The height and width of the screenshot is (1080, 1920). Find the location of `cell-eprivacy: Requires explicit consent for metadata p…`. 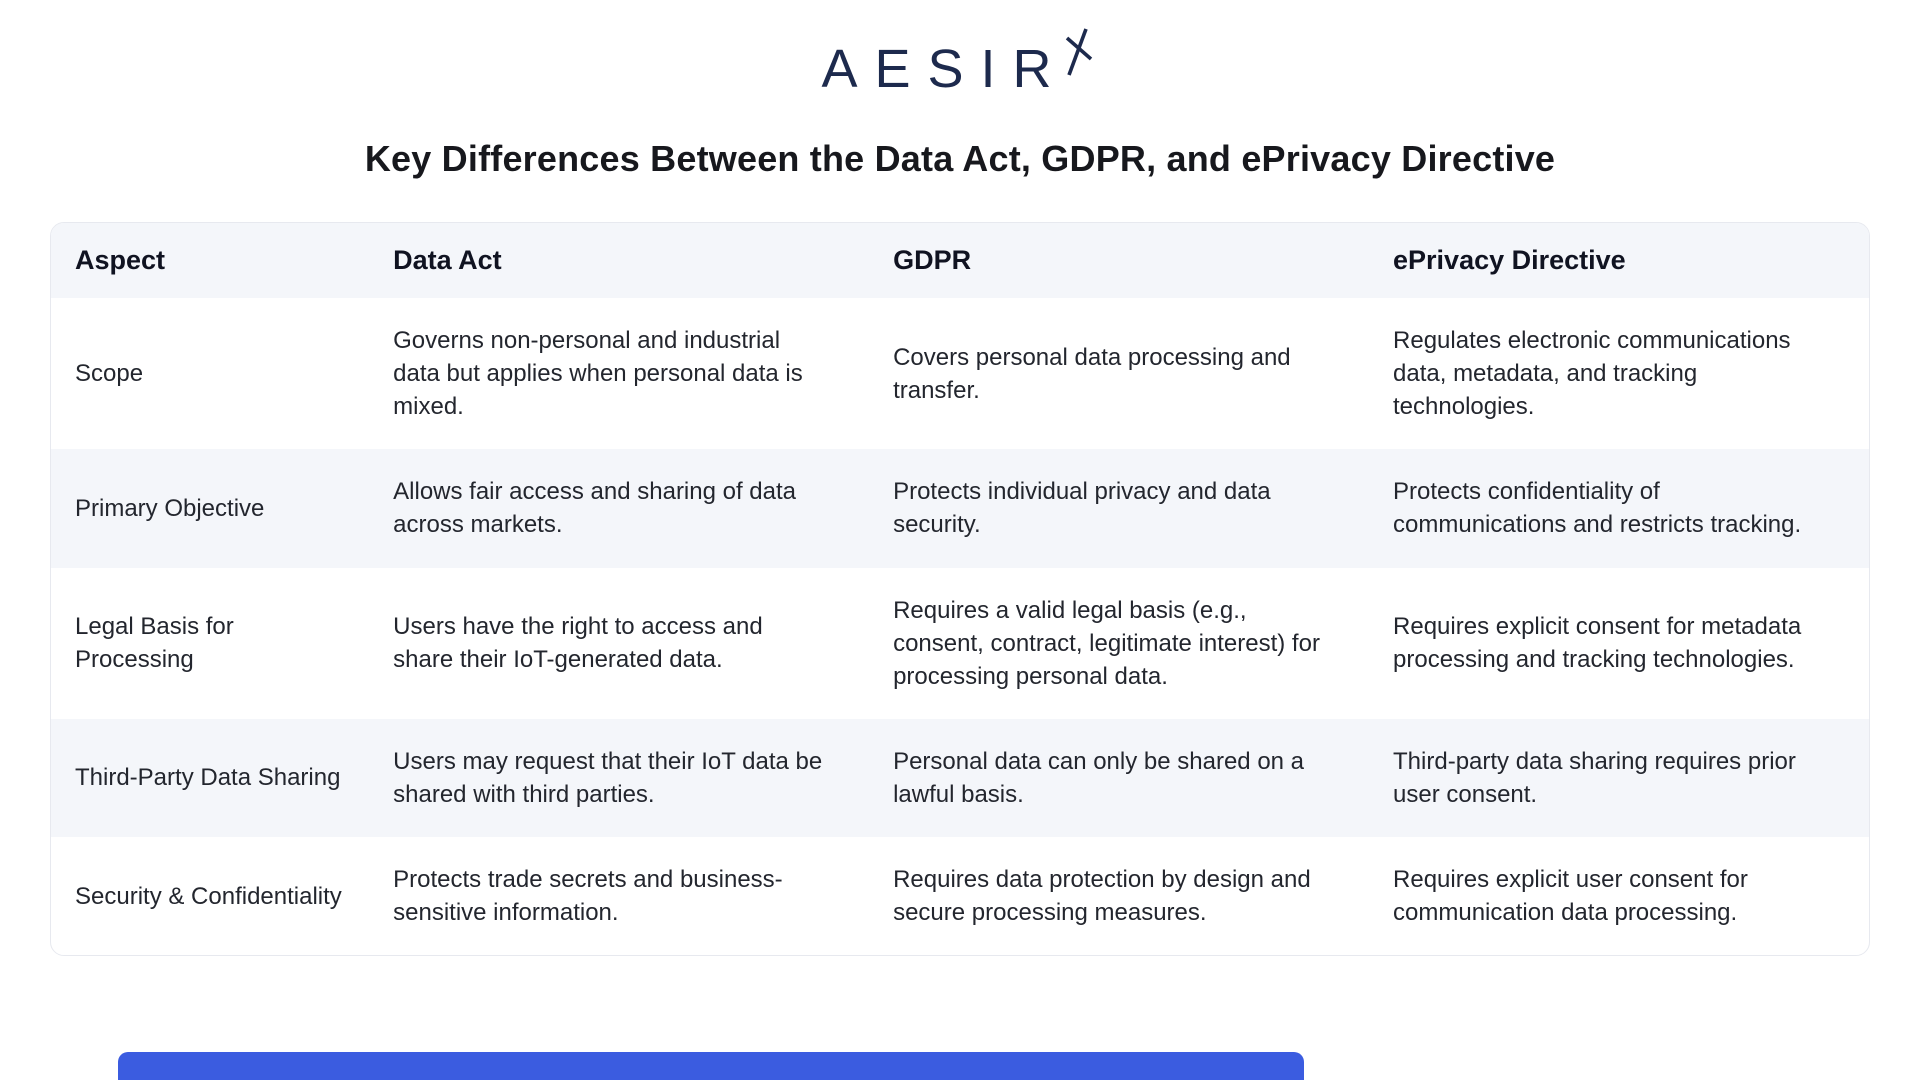

cell-eprivacy: Requires explicit consent for metadata p… is located at coordinates (1597, 643).